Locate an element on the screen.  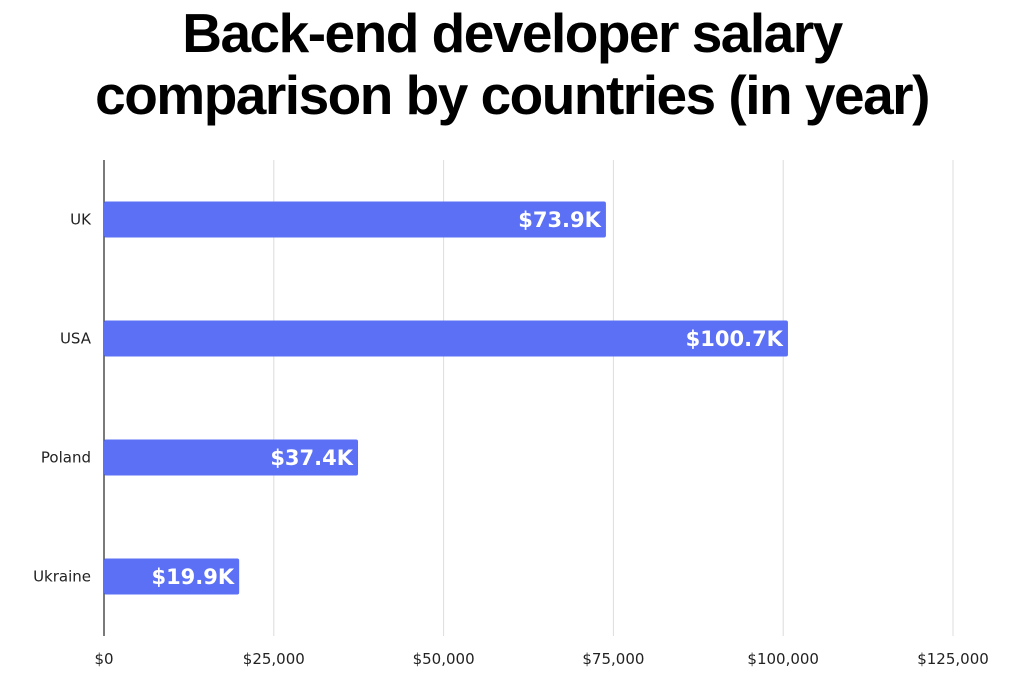
category-labels: UK USA Poland Ukraine is located at coordinates (62, 398).